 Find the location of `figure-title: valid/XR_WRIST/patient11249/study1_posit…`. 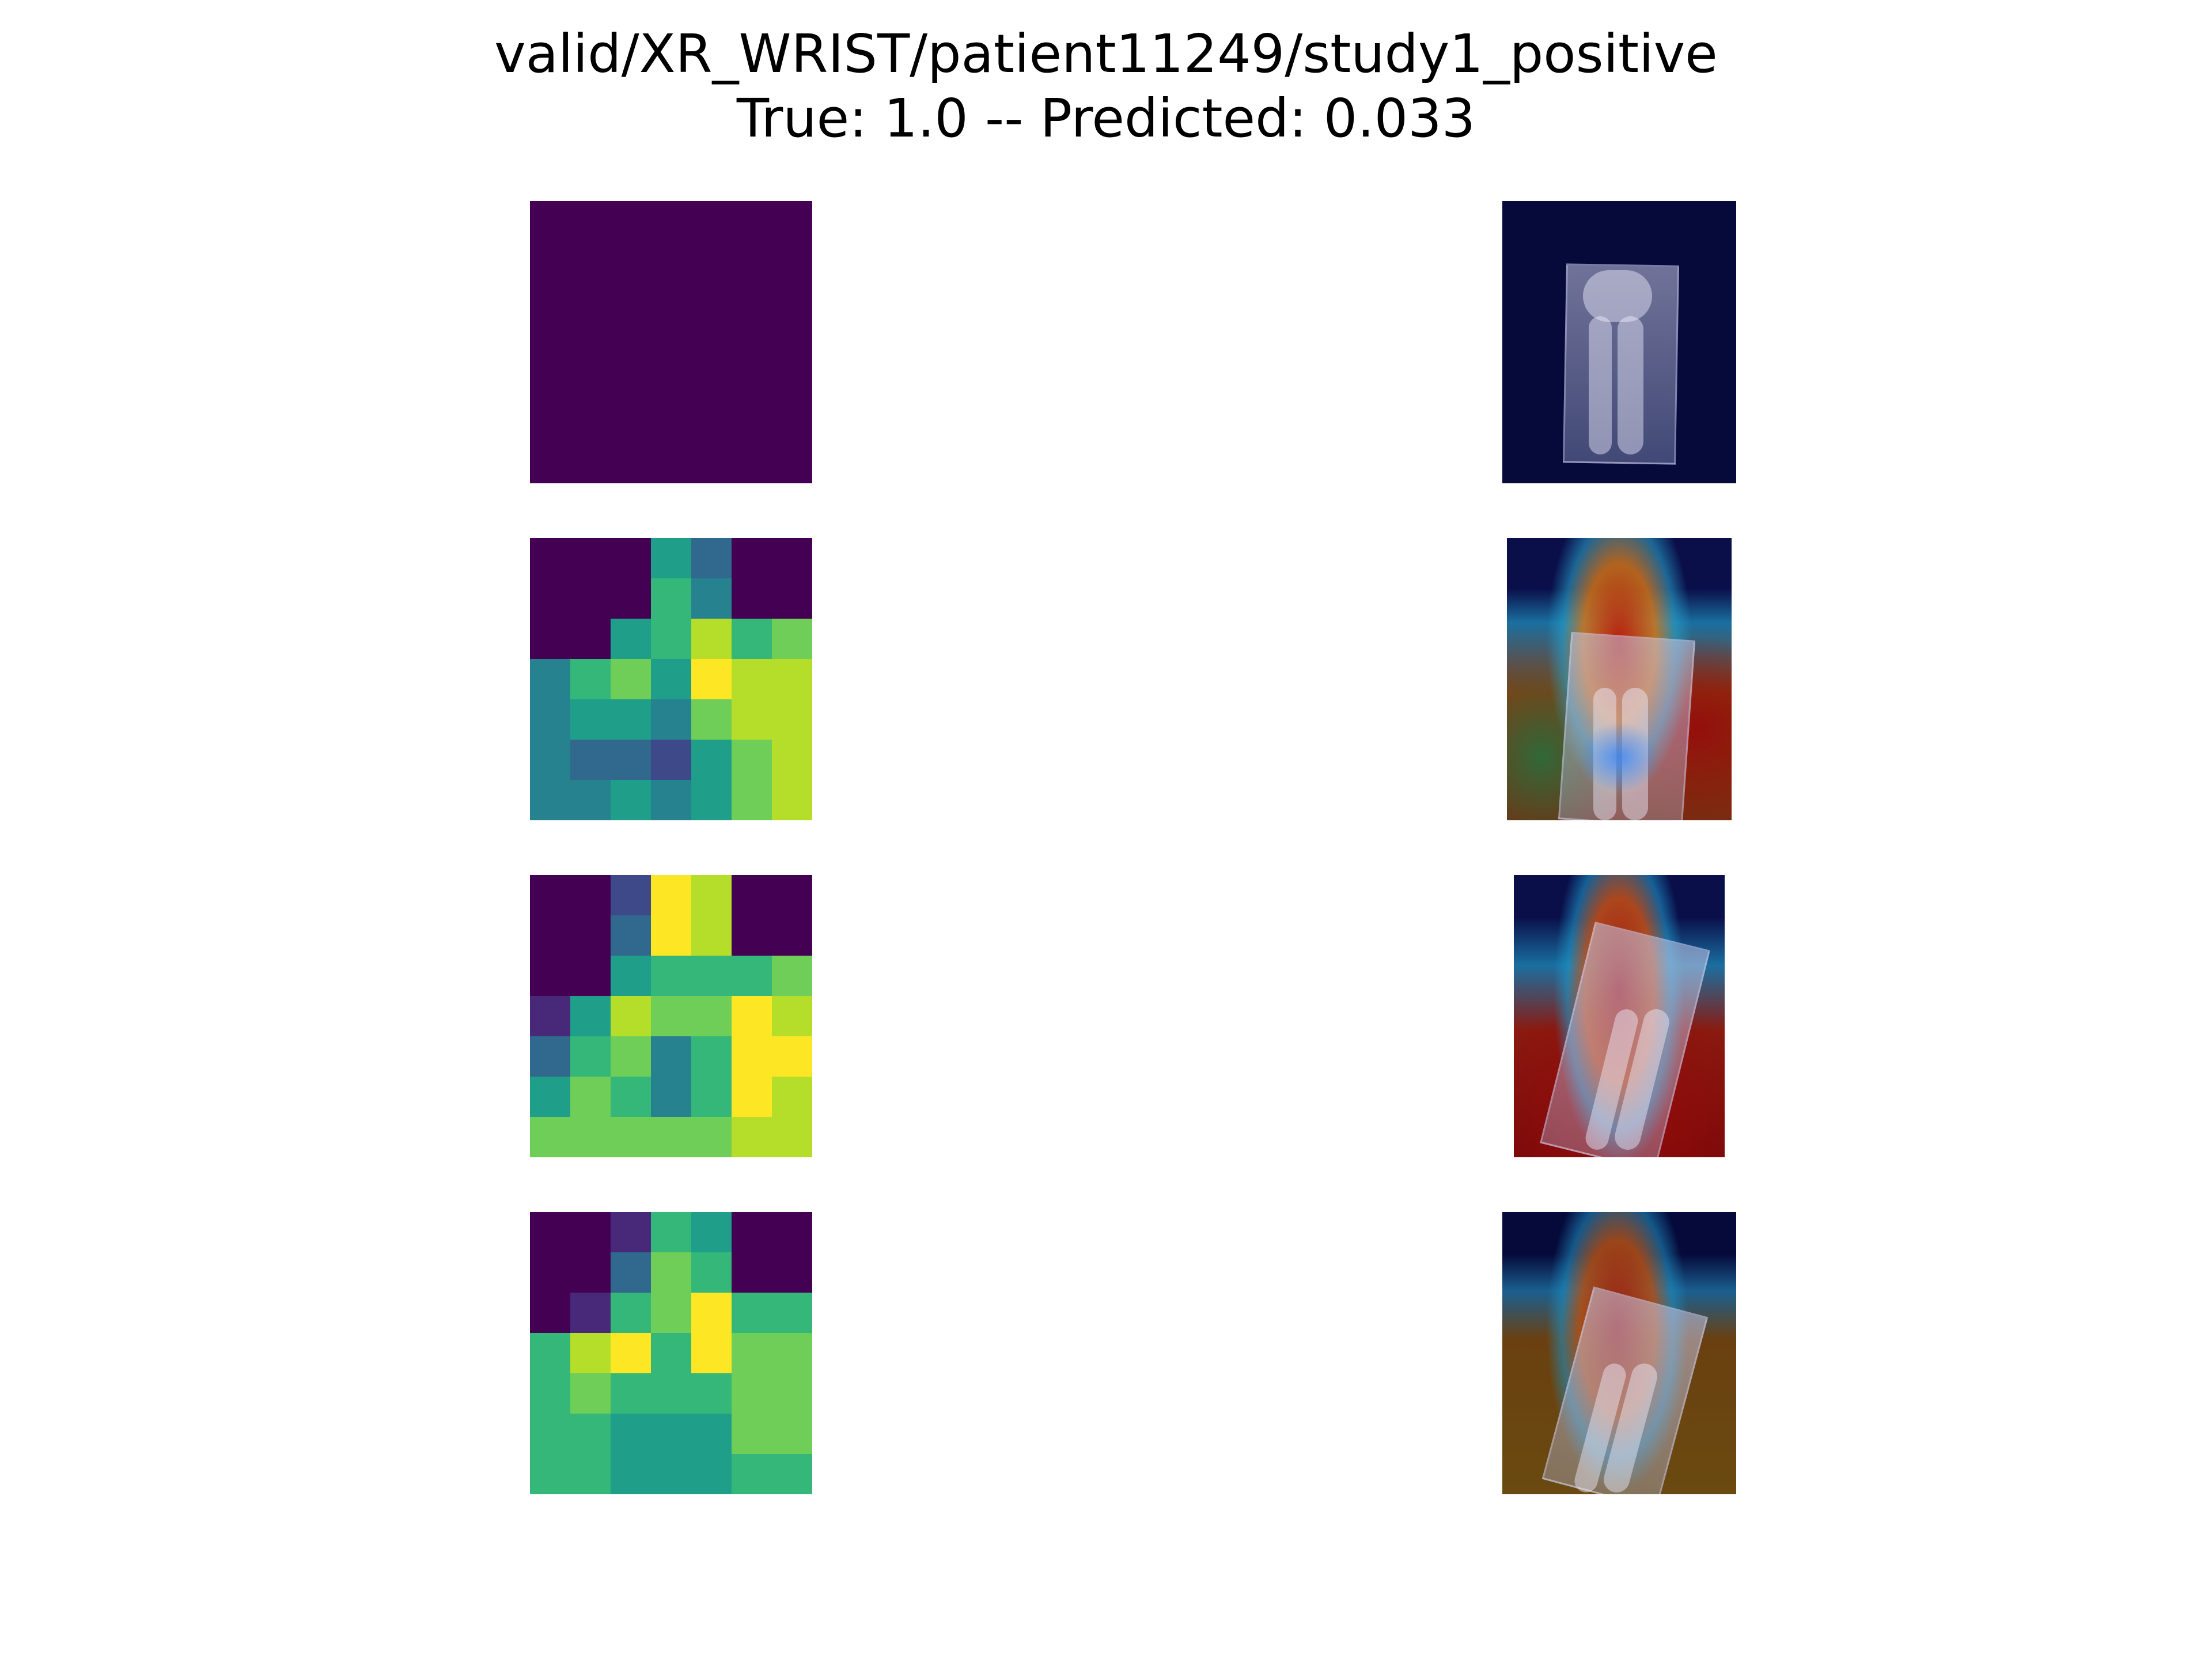

figure-title: valid/XR_WRIST/patient11249/study1_posit… is located at coordinates (1106, 86).